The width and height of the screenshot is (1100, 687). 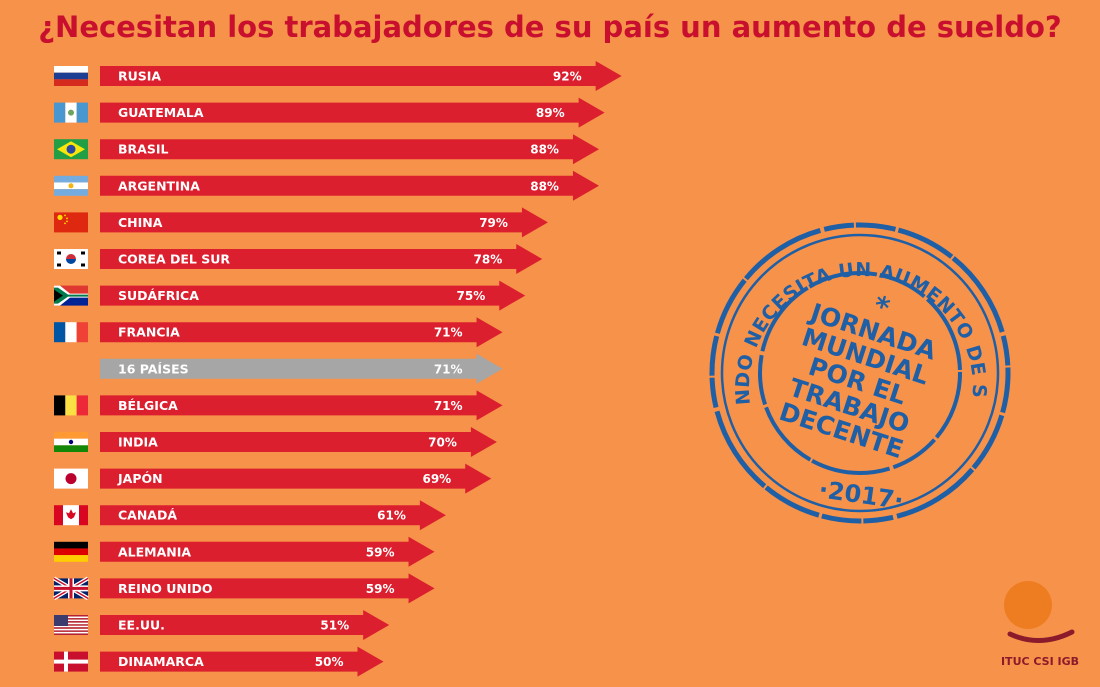 What do you see at coordinates (329, 662) in the screenshot?
I see `value-label-dinamarca: 50%` at bounding box center [329, 662].